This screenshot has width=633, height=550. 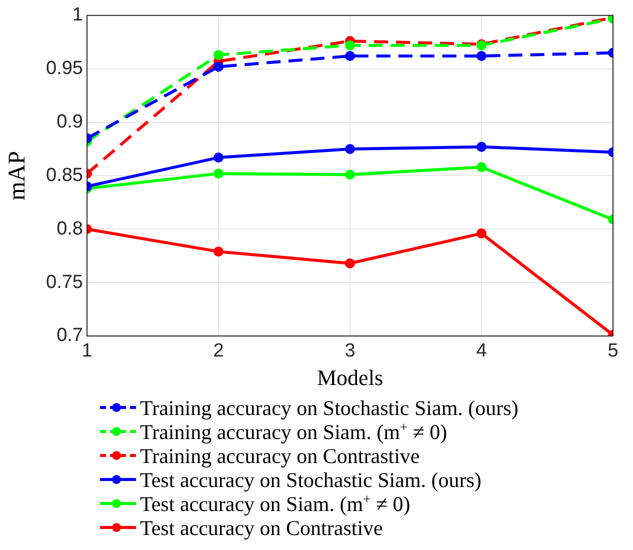 What do you see at coordinates (350, 378) in the screenshot?
I see `x-axis-title: Models` at bounding box center [350, 378].